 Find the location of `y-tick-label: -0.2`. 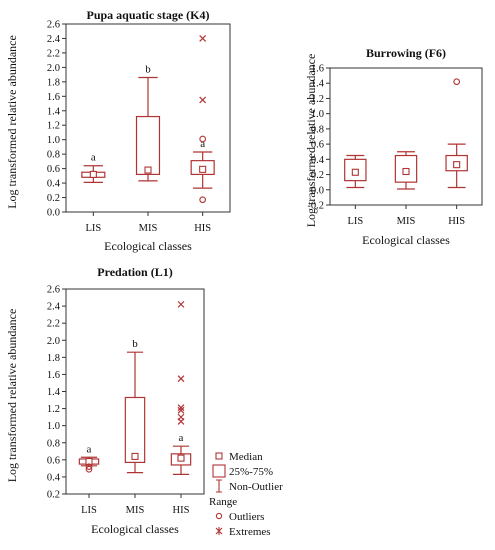

y-tick-label: -0.2 is located at coordinates (315, 206).